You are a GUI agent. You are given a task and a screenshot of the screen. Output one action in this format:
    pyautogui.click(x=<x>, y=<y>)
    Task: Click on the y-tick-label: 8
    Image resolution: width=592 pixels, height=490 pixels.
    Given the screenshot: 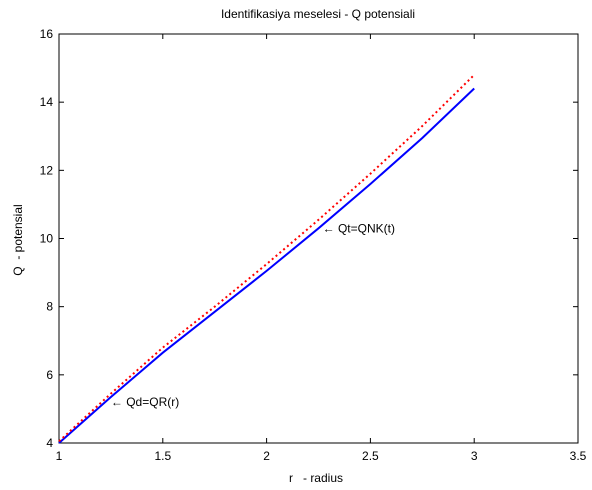 What is the action you would take?
    pyautogui.click(x=49, y=307)
    